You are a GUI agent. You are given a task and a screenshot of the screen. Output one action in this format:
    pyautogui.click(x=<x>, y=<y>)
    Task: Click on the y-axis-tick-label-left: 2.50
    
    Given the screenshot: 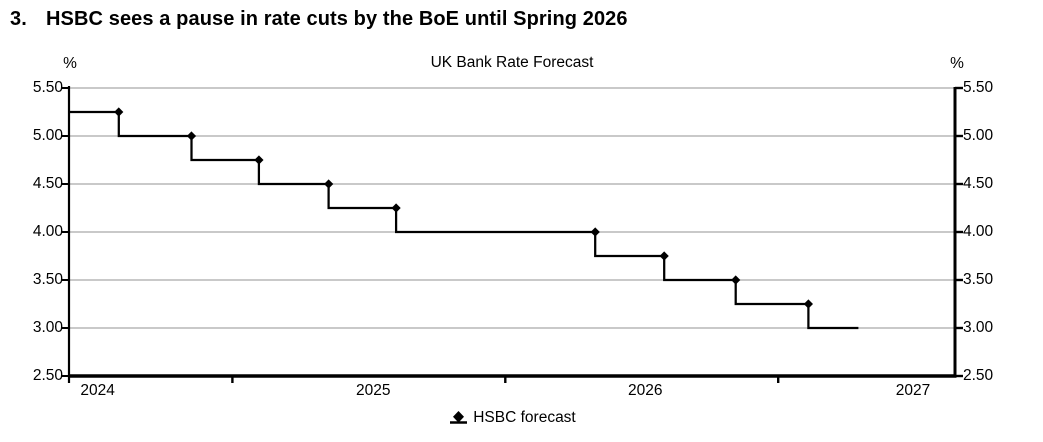 What is the action you would take?
    pyautogui.click(x=47, y=375)
    